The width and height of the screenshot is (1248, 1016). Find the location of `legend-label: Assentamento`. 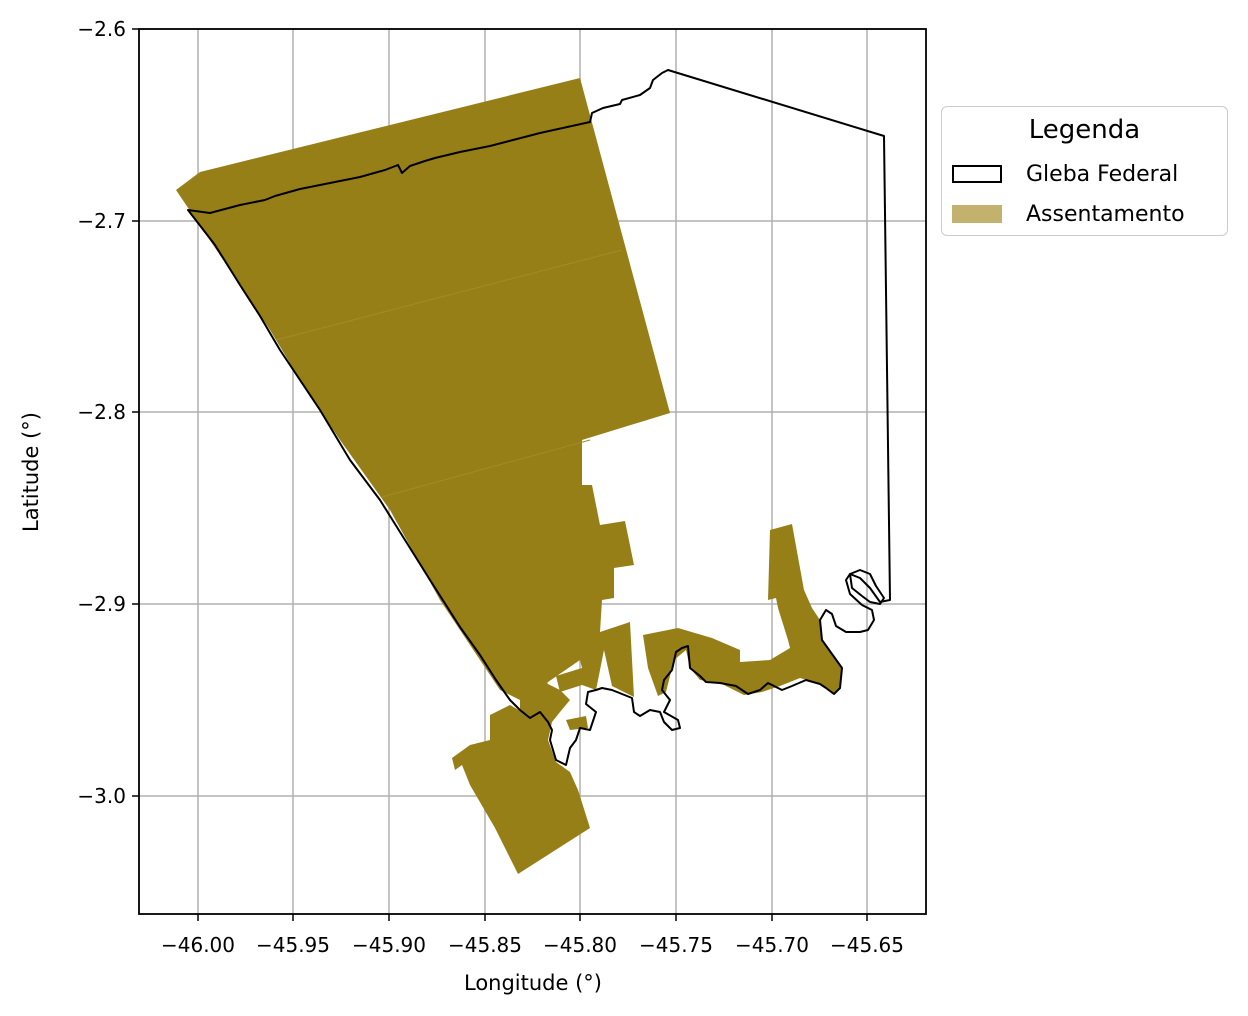

legend-label: Assentamento is located at coordinates (1105, 214).